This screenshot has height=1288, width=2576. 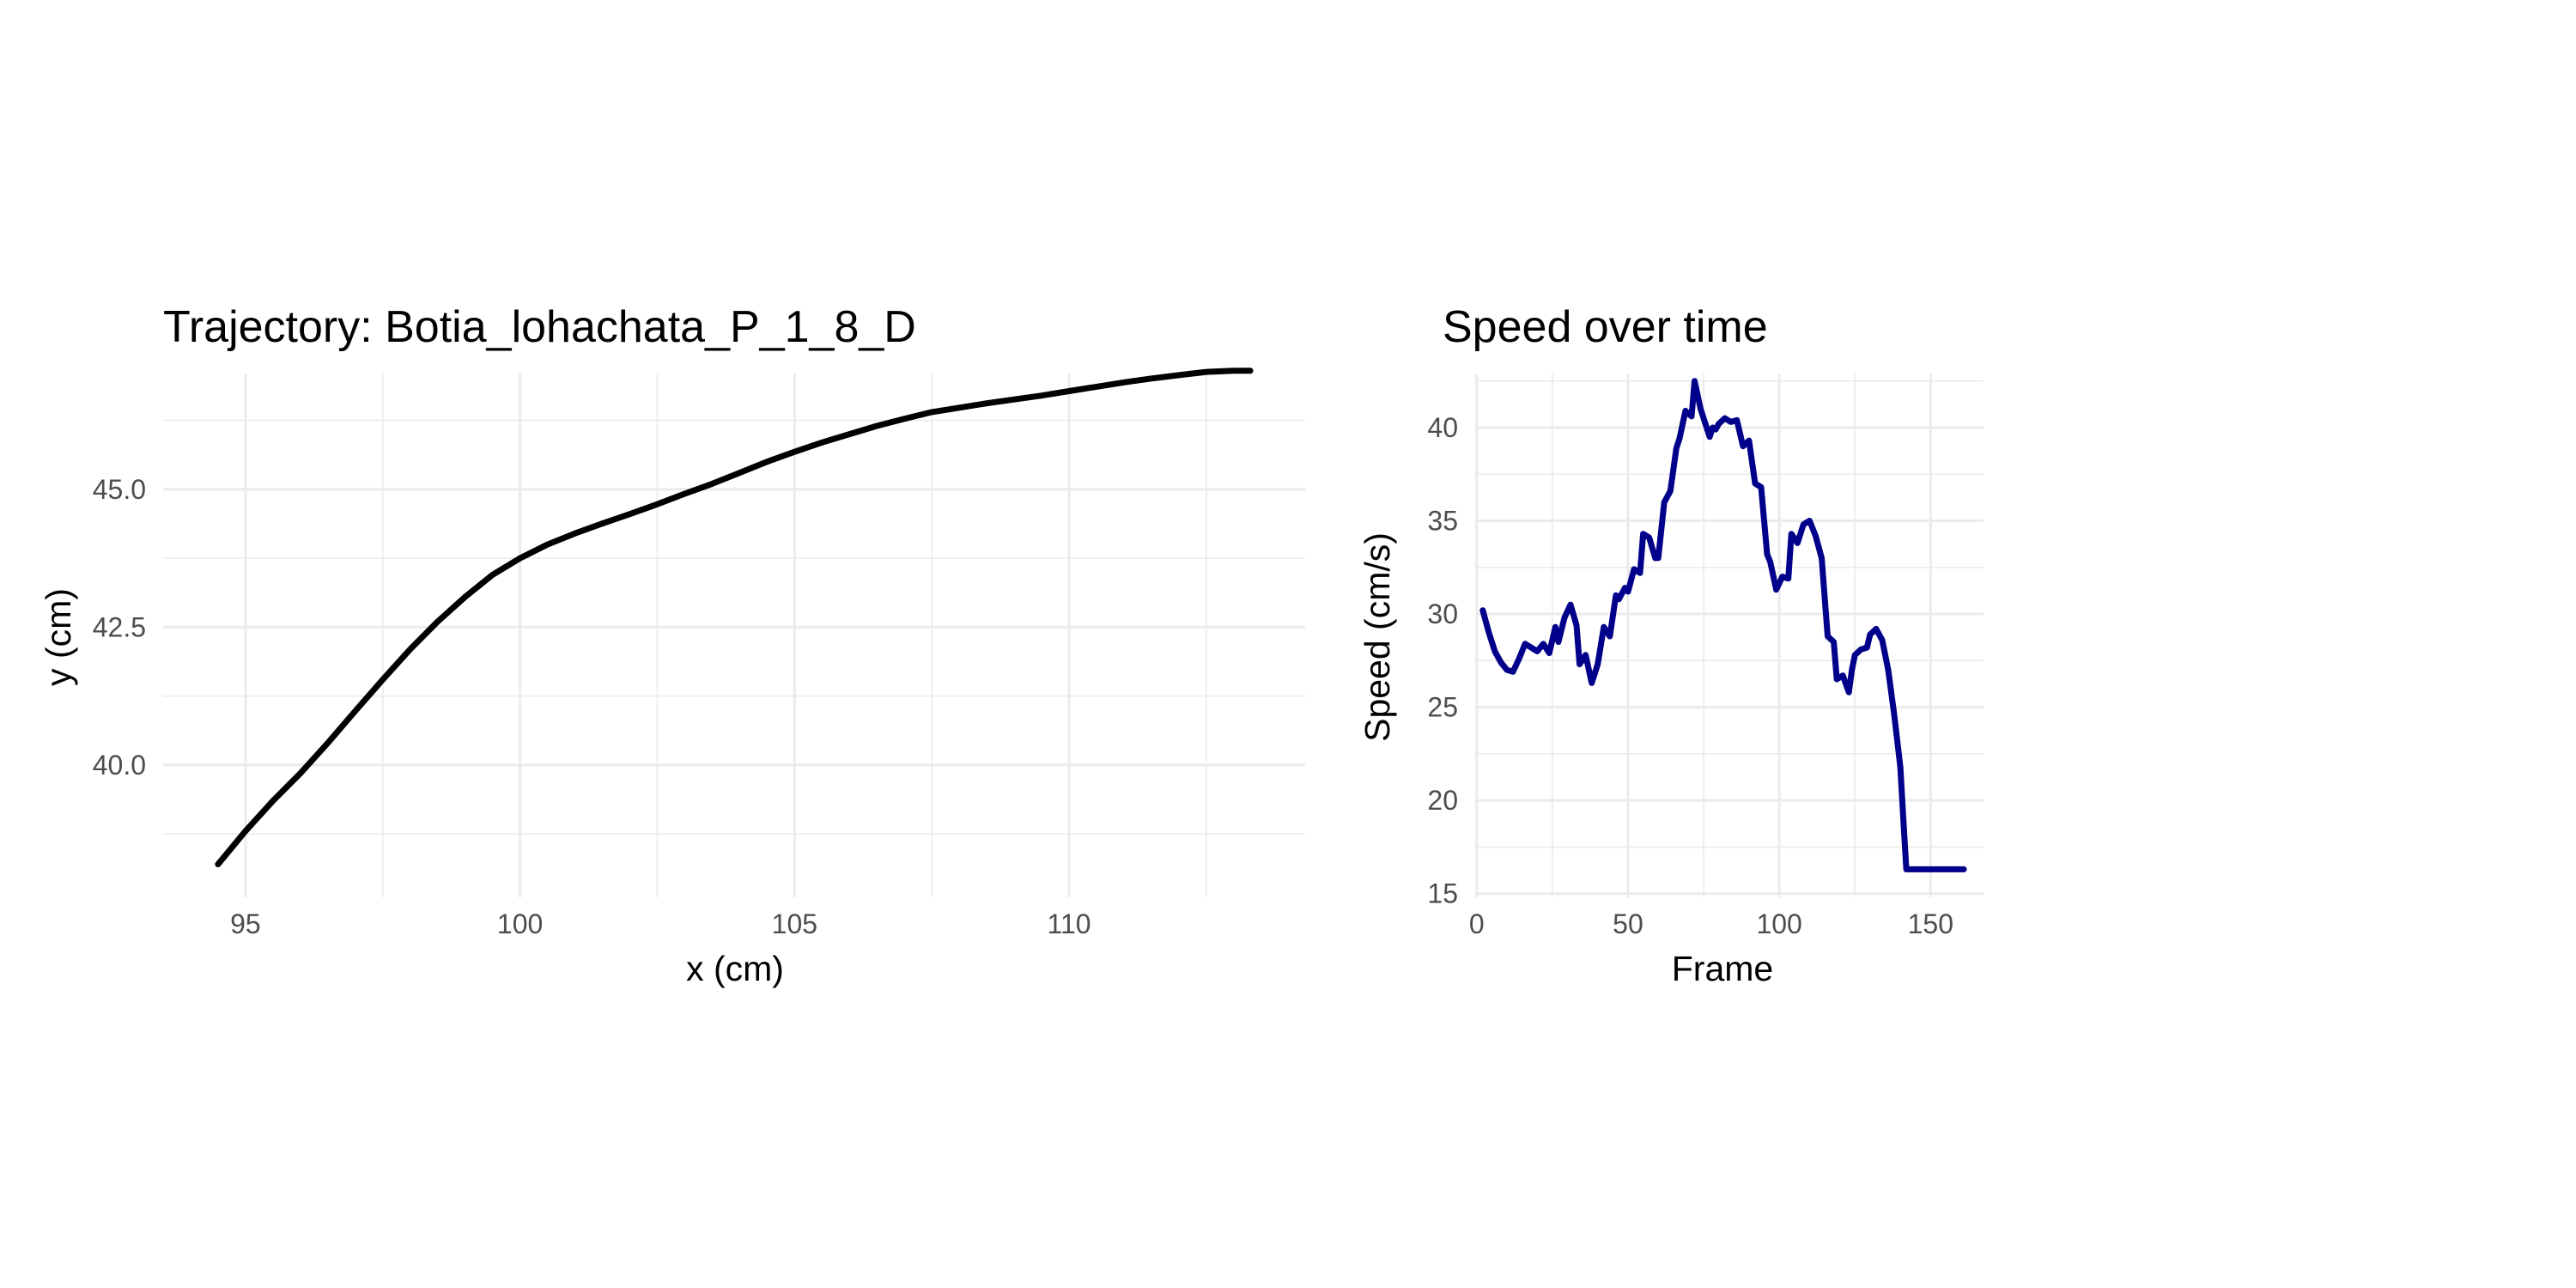 I want to click on trajectory-y-tick-labels: 40.0 42.5 45.0, so click(x=119, y=627).